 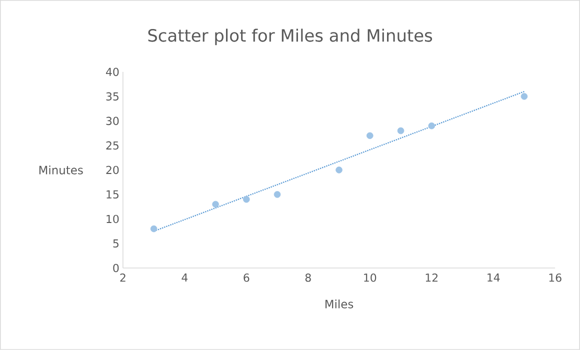 I want to click on x-tick-label: 2, so click(x=123, y=278).